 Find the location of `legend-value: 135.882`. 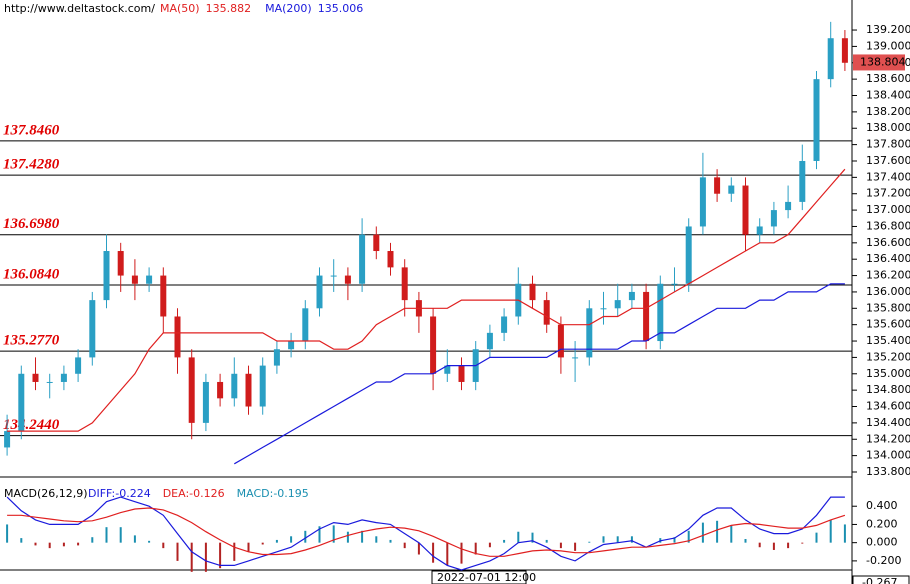

legend-value: 135.882 is located at coordinates (229, 8).